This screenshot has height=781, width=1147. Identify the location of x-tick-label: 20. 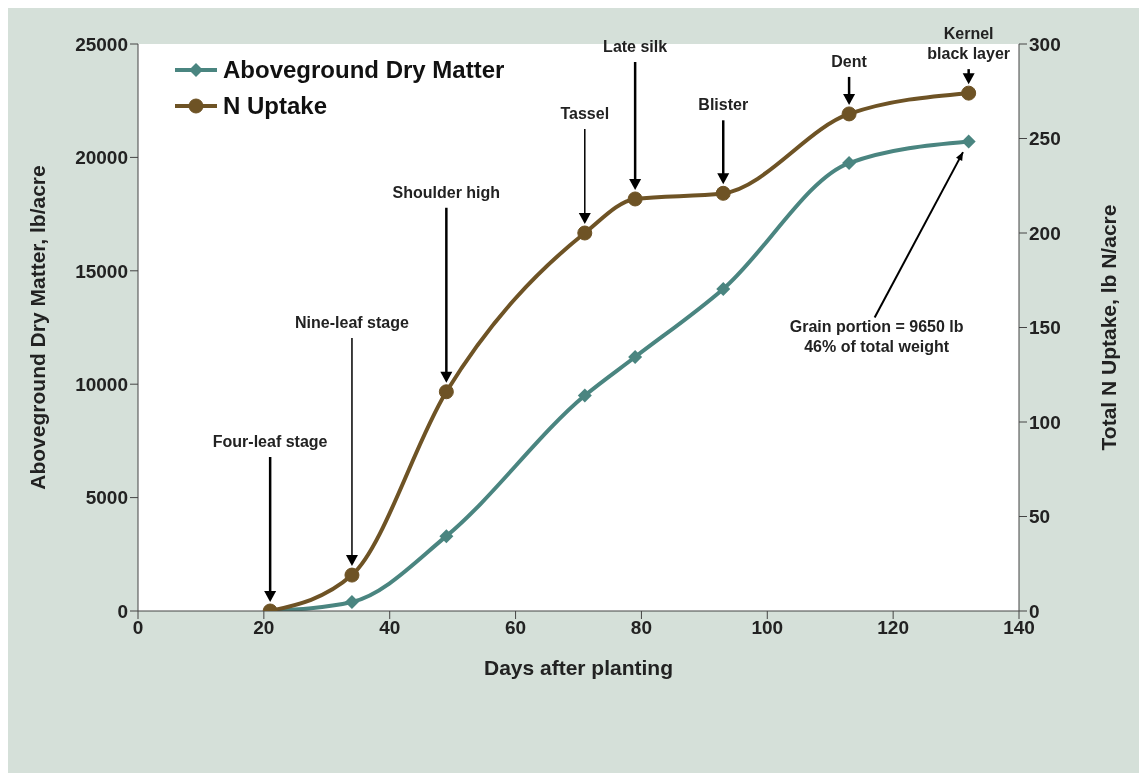
(264, 628).